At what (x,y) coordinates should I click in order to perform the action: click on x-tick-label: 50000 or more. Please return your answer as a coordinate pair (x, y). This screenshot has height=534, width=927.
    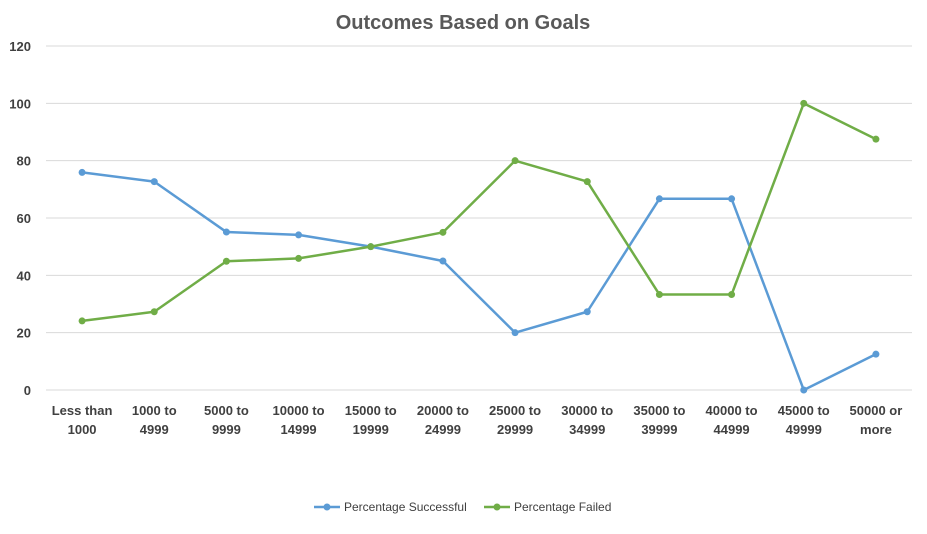
    Looking at the image, I should click on (876, 420).